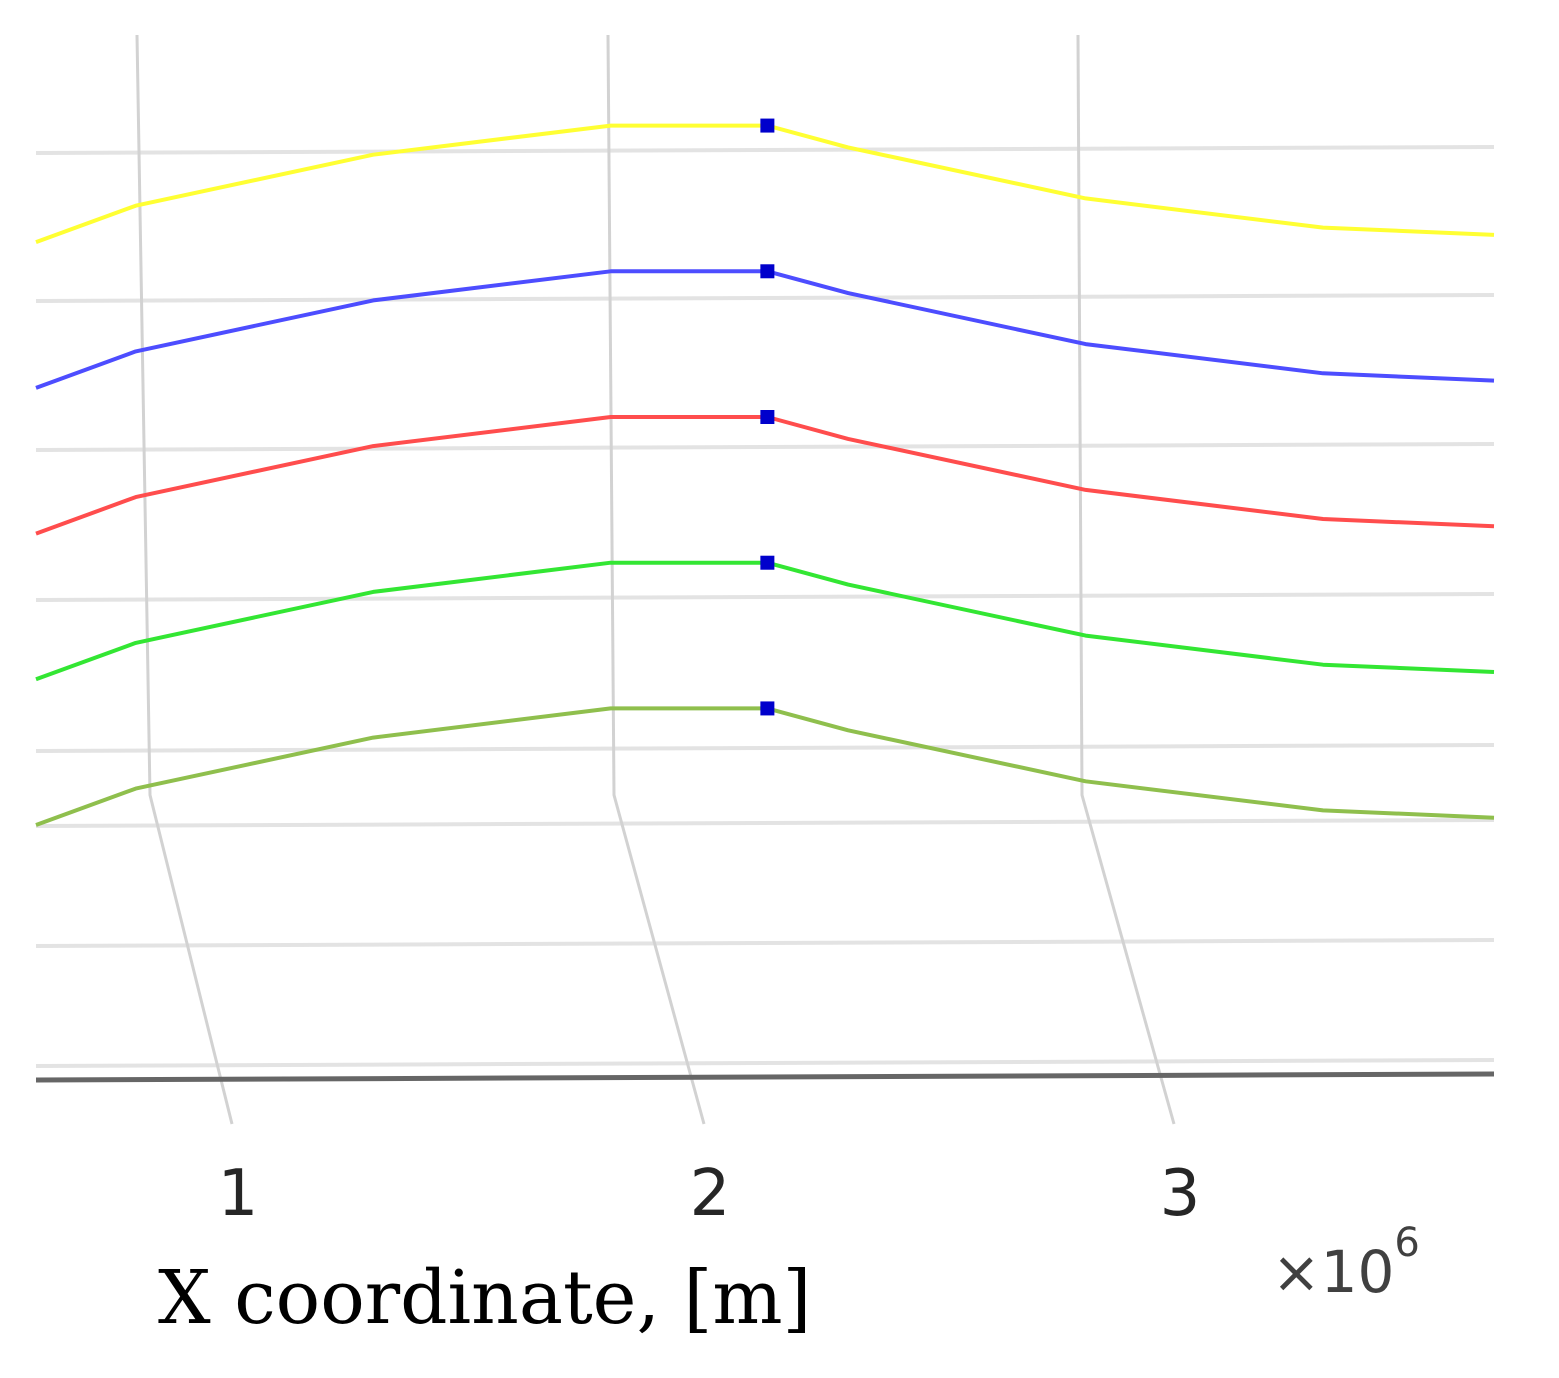 The image size is (1559, 1378). Describe the element at coordinates (1406, 1243) in the screenshot. I see `x-axis-multiplier-exponent: 6` at that location.